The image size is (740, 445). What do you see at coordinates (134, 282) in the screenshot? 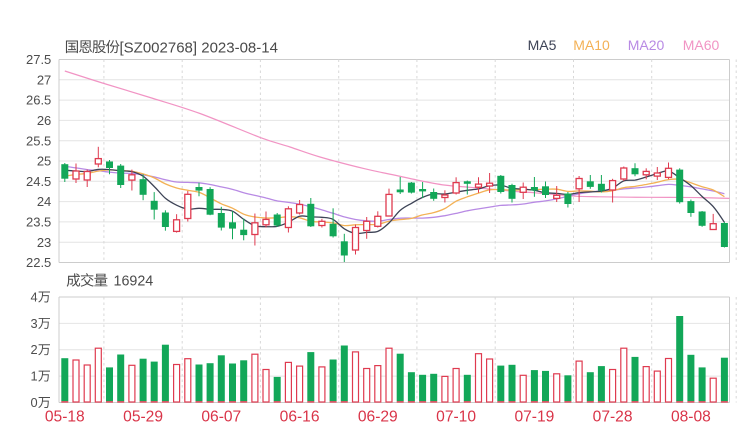
I see `svg-text: 16924` at bounding box center [134, 282].